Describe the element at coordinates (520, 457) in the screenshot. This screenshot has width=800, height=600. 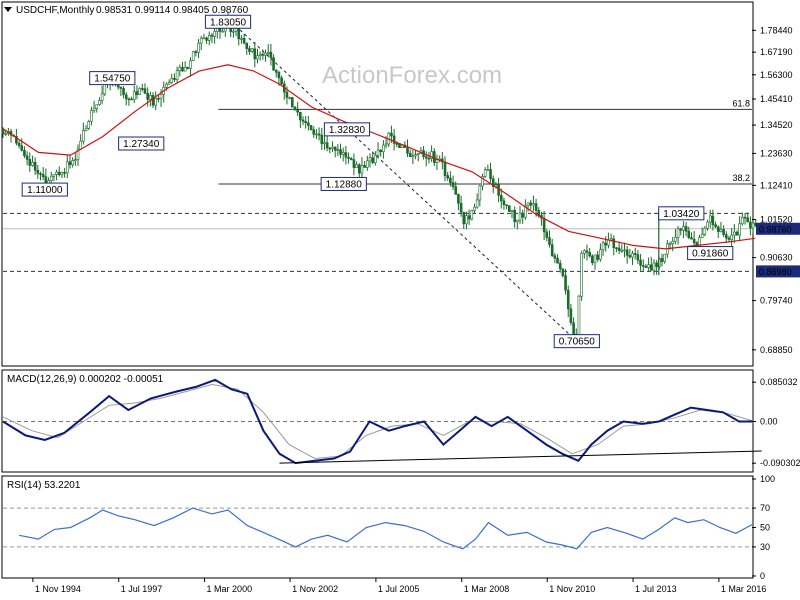
I see `macd-trend-line` at that location.